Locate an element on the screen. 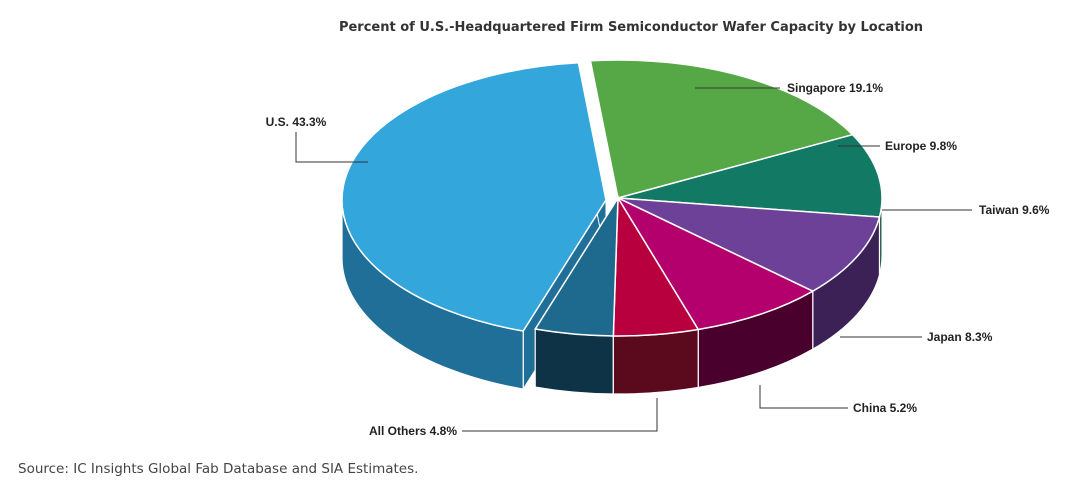  slice-japan is located at coordinates (715, 263).